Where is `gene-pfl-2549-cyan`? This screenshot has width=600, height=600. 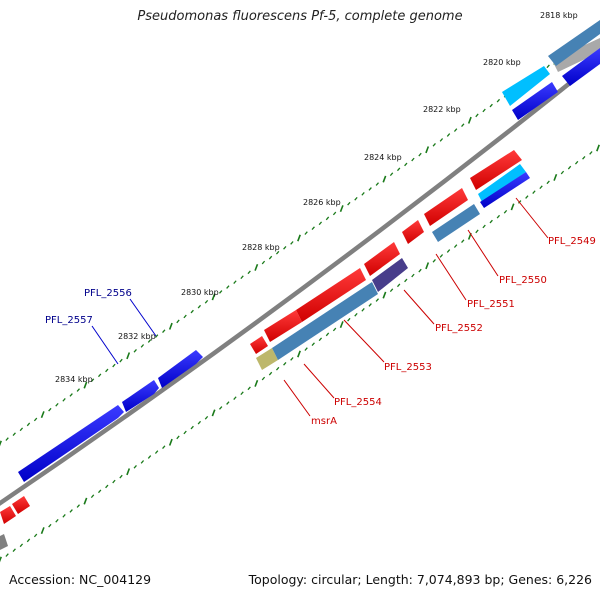 gene-pfl-2549-cyan is located at coordinates (502, 183).